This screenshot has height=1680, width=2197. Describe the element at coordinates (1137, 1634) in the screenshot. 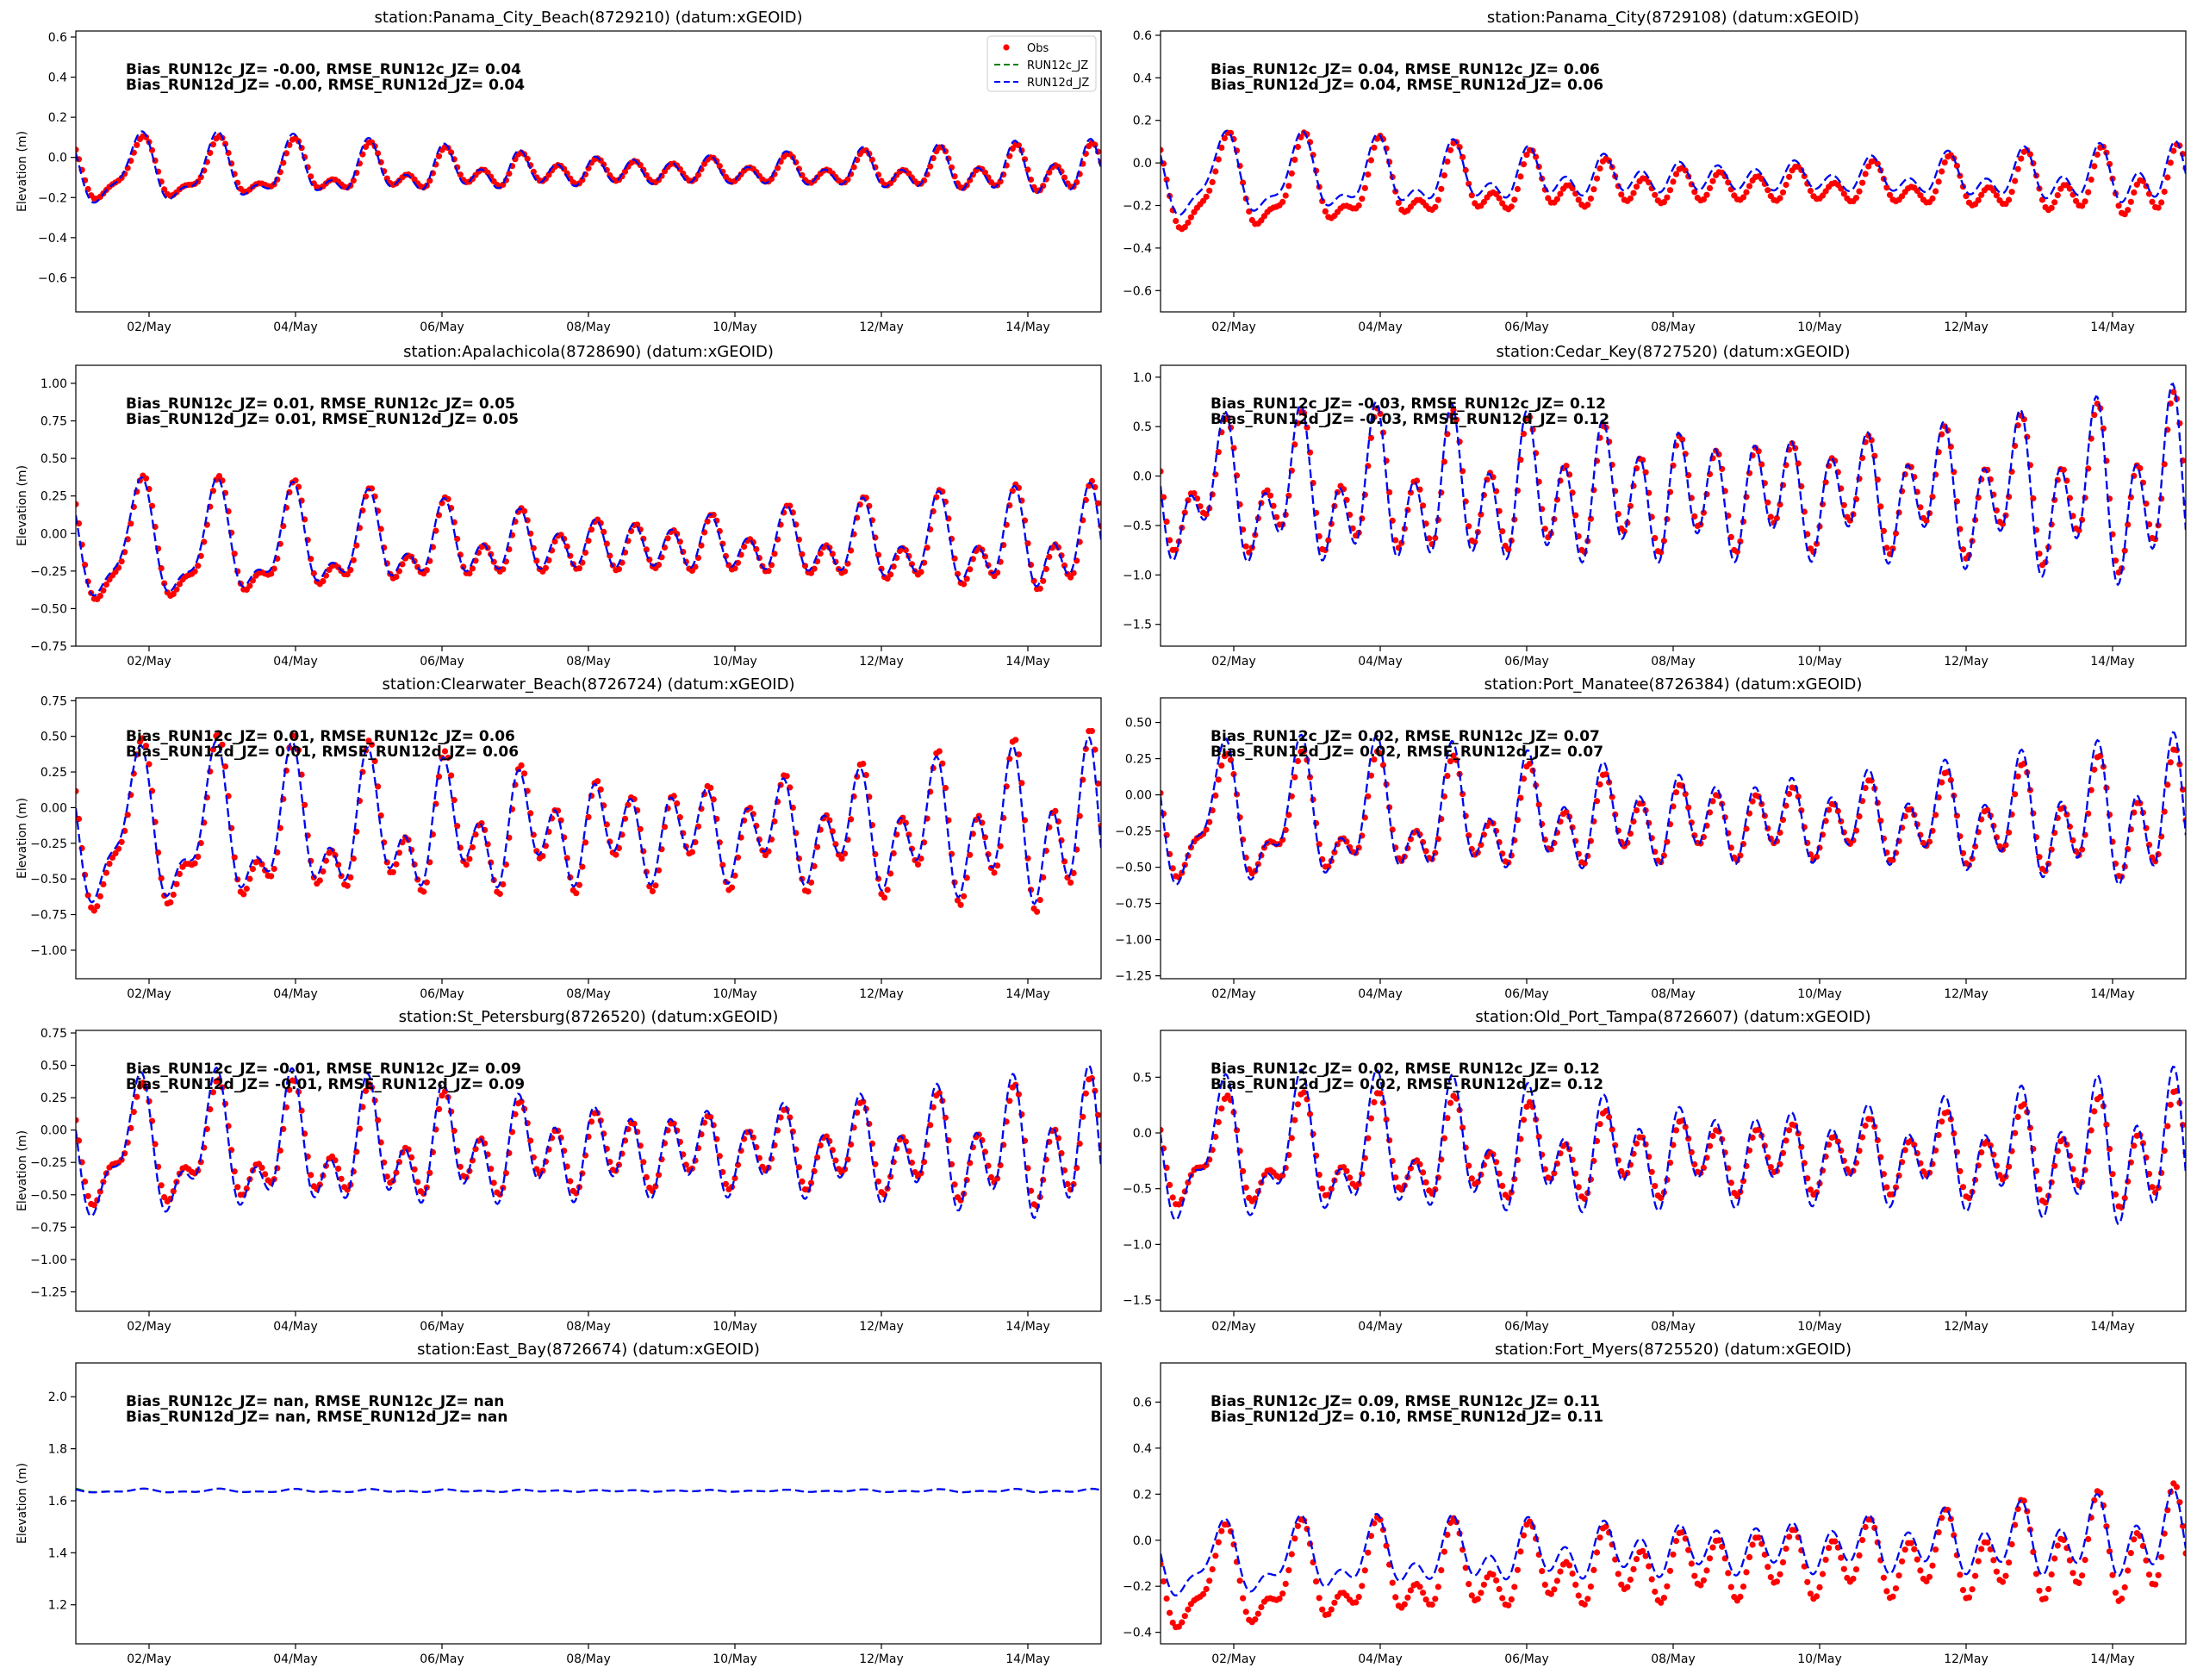

I see `y-tick-label: −0.4` at that location.